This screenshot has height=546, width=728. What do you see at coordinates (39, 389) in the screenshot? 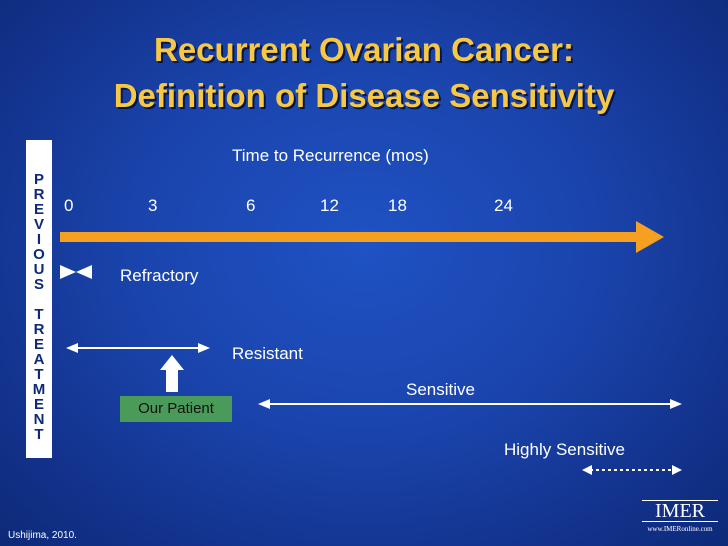
I see `sidebar-letter: M` at bounding box center [39, 389].